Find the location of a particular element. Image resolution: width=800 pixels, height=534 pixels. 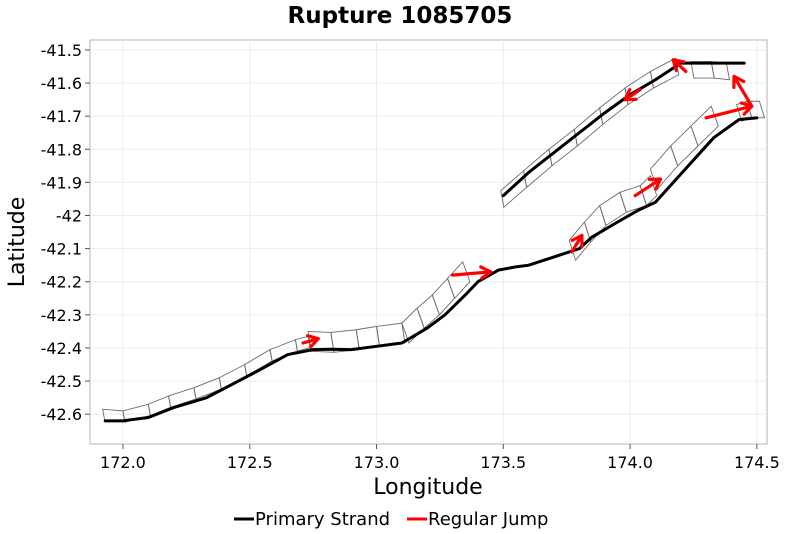

x-tick-label: 172.0 is located at coordinates (123, 462).